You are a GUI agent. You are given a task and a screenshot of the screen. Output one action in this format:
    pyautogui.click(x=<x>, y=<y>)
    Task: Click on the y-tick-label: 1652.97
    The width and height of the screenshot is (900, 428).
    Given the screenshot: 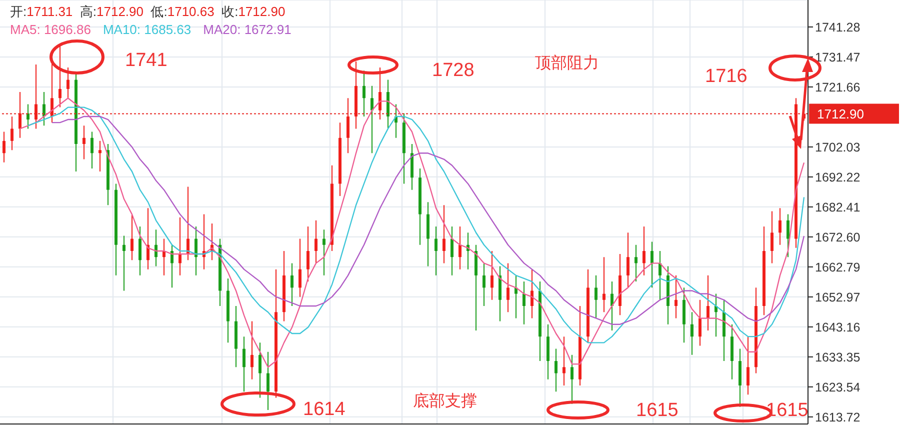 What is the action you would take?
    pyautogui.click(x=837, y=297)
    